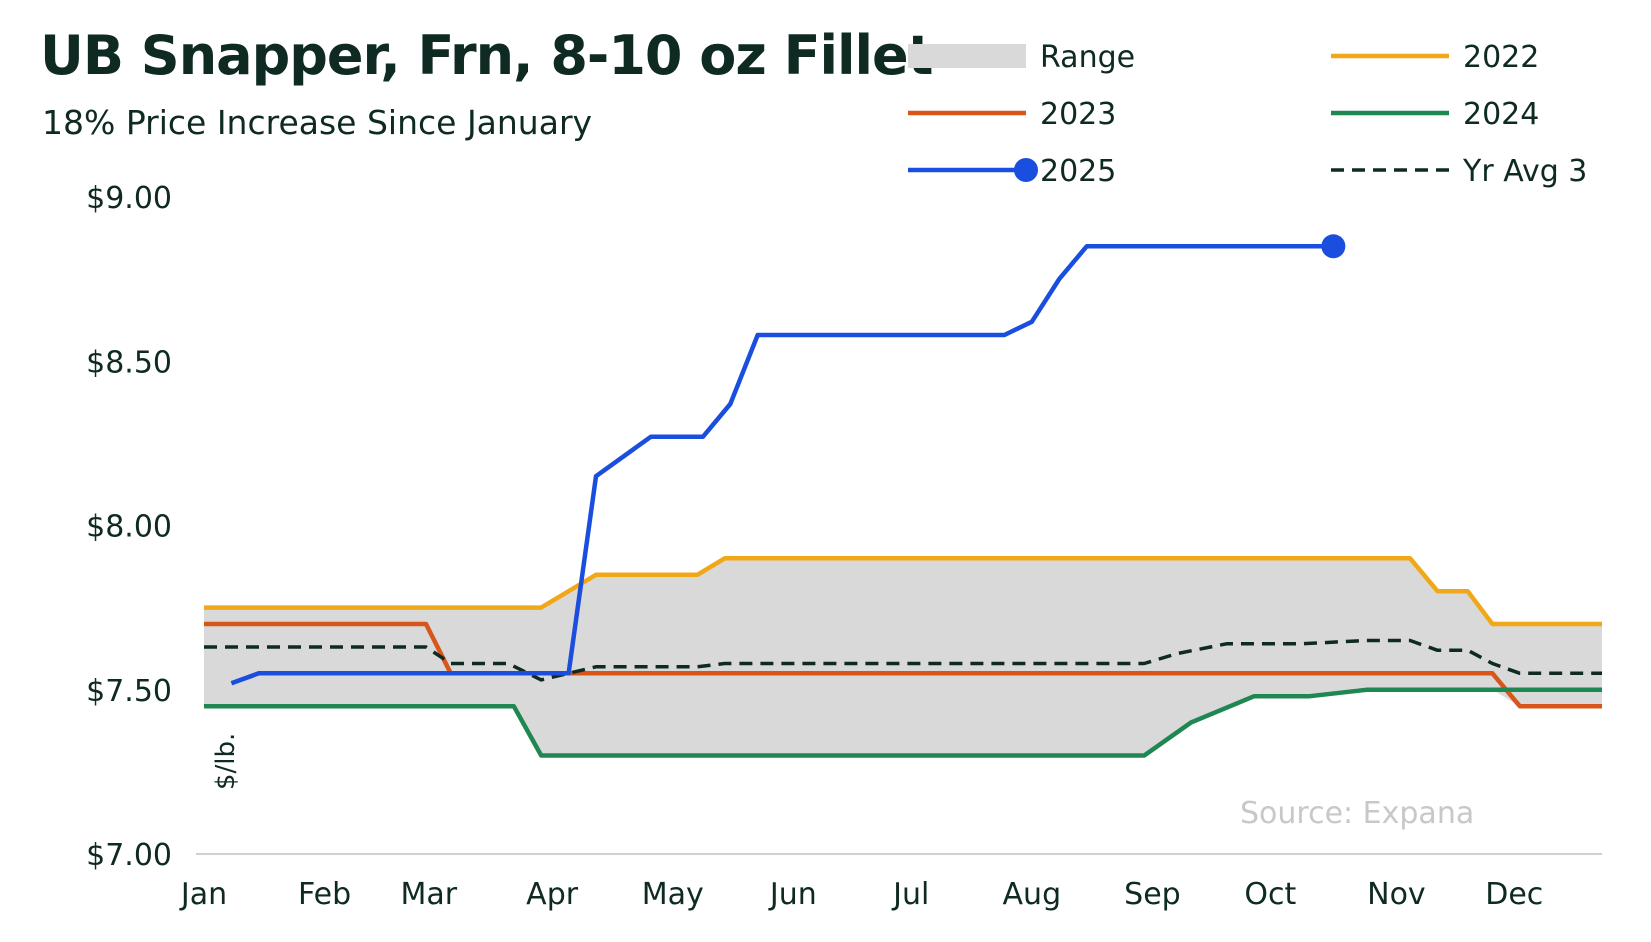  I want to click on legend: Range 2022 2023 2024 2025 Yr Avg 3, so click(1247, 114).